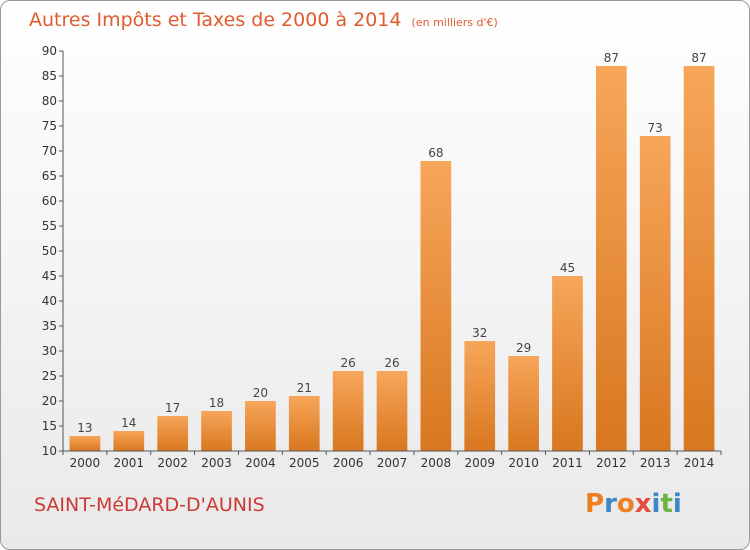 The image size is (750, 550). I want to click on data-label-2013: 73, so click(655, 128).